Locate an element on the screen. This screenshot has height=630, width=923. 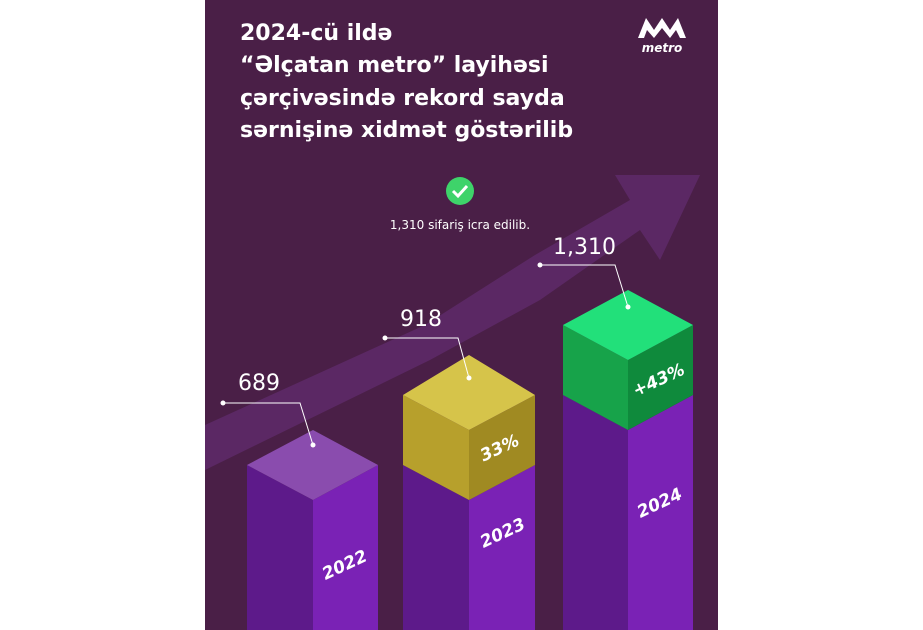
column-top is located at coordinates (312, 465).